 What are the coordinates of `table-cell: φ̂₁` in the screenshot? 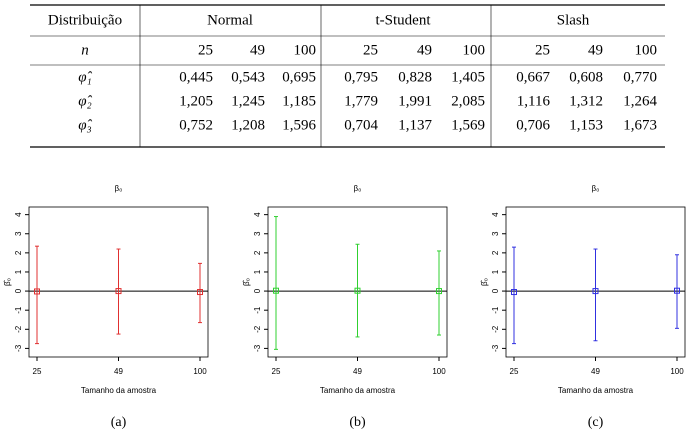 It's located at (85, 77).